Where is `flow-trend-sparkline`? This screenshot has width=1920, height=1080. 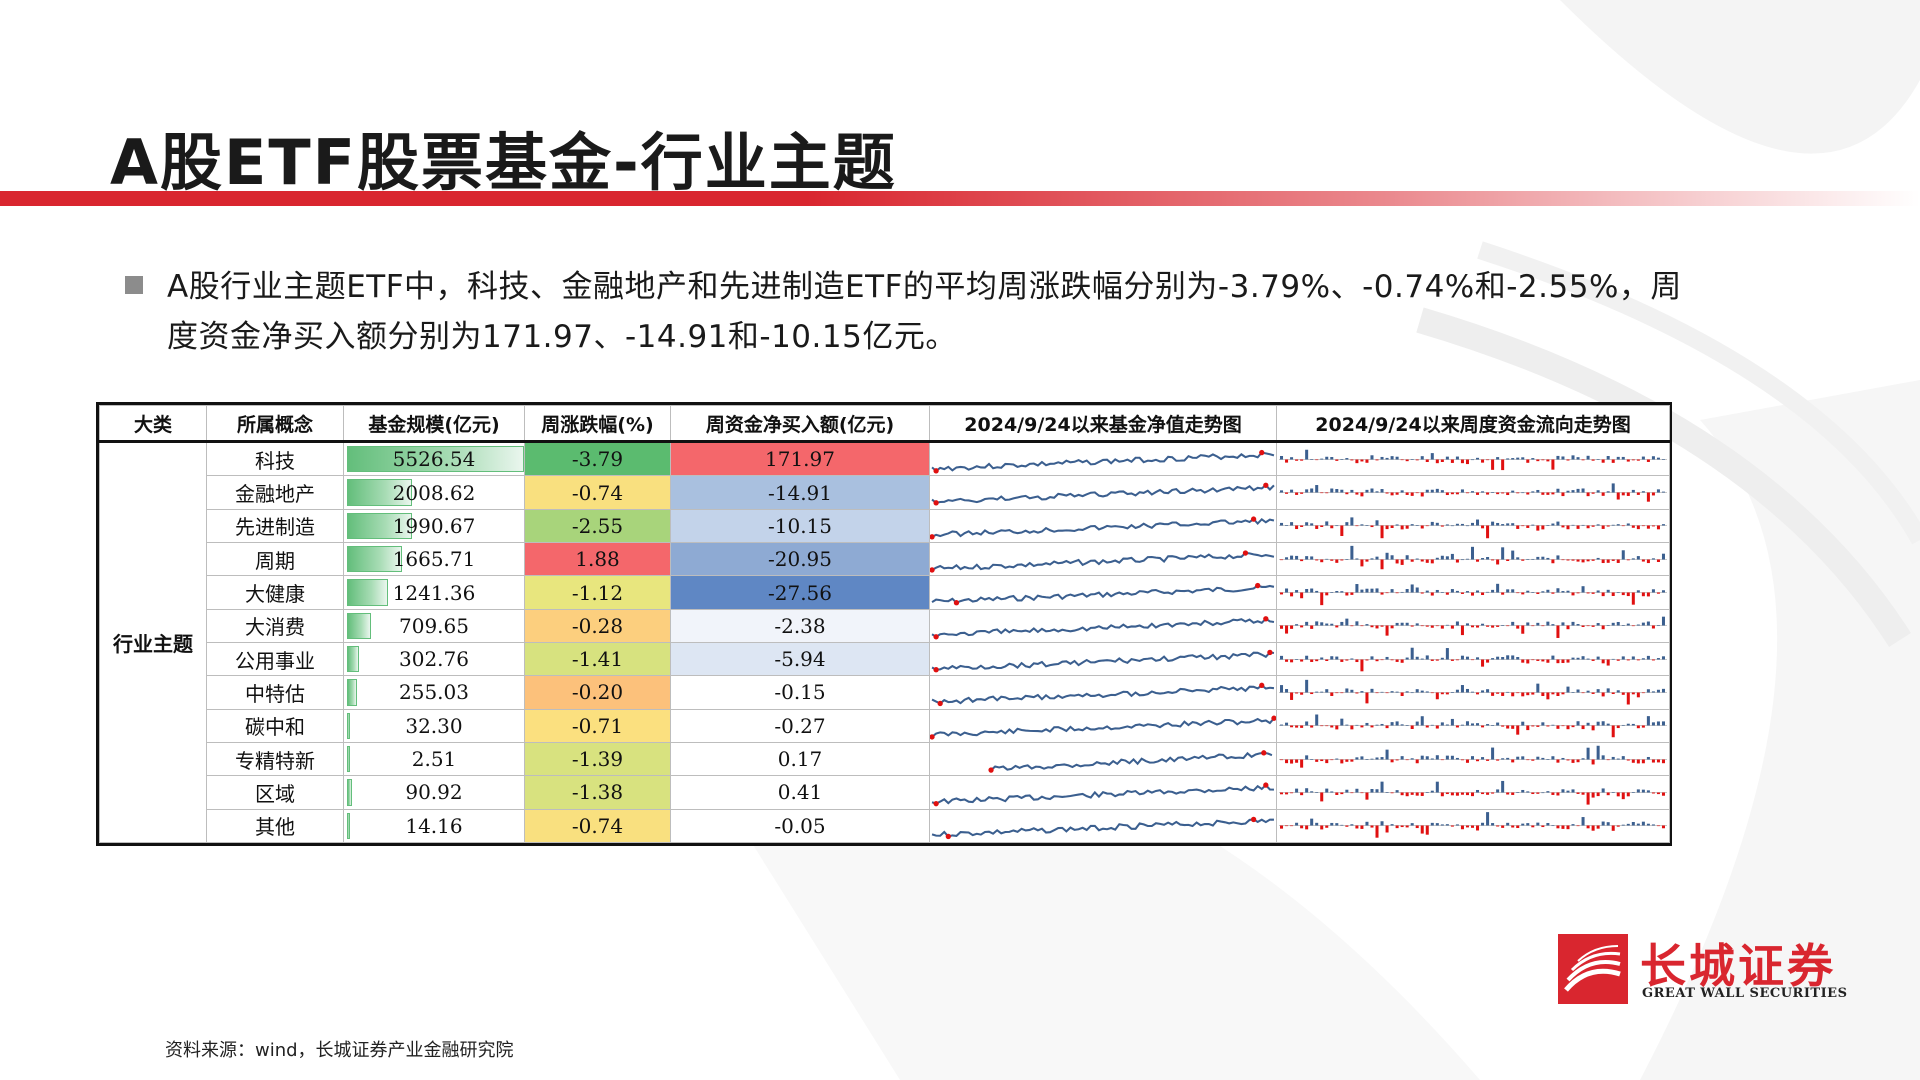 flow-trend-sparkline is located at coordinates (1473, 594).